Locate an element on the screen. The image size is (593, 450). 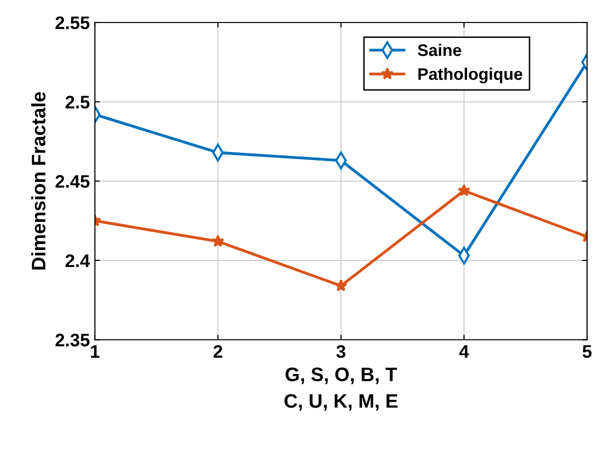
x-tick-label: 2 is located at coordinates (218, 351).